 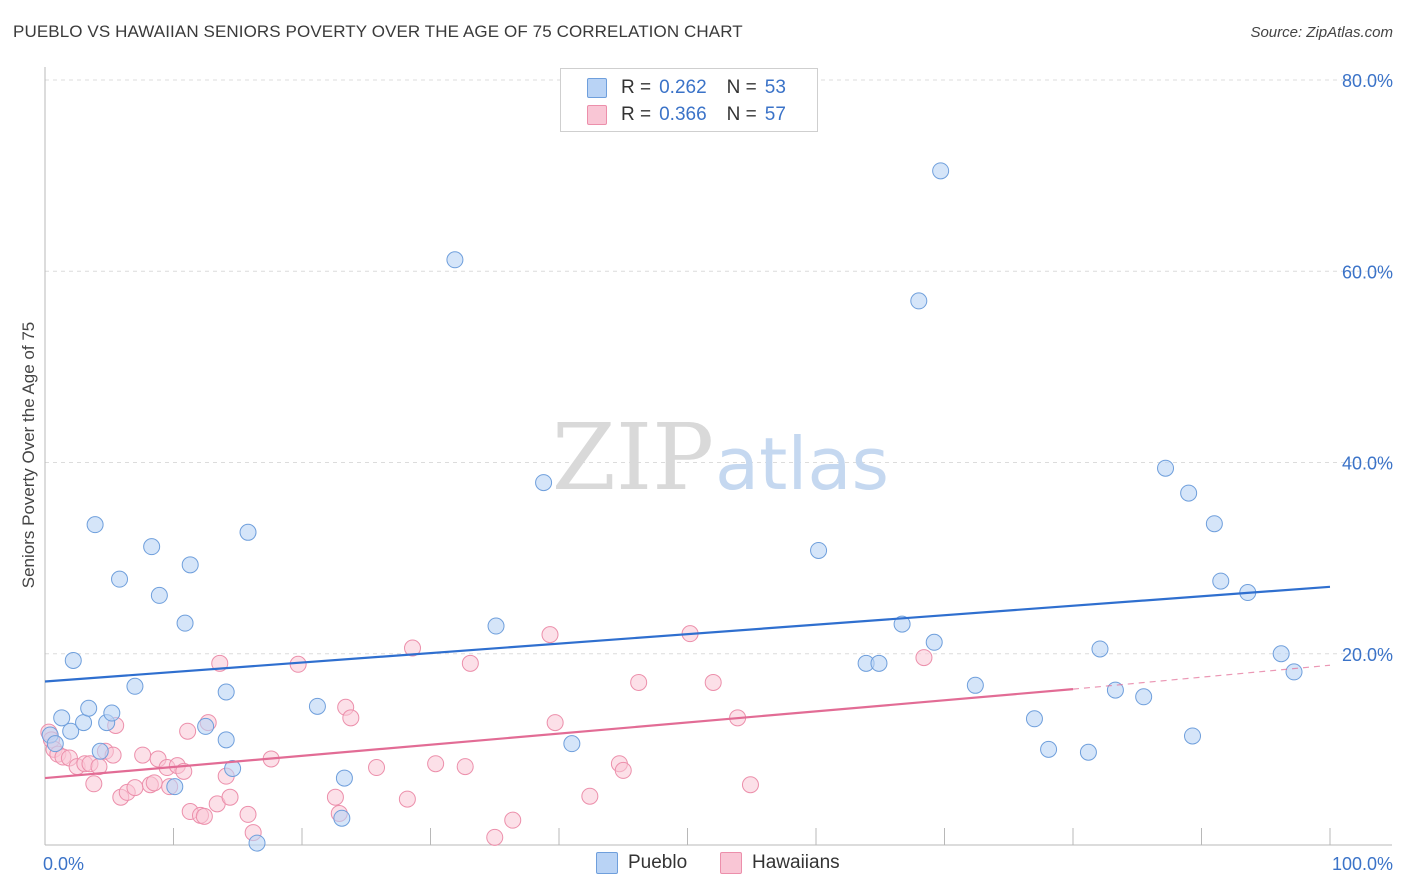 I want to click on y-tick-label: 80.0%, so click(x=1367, y=81).